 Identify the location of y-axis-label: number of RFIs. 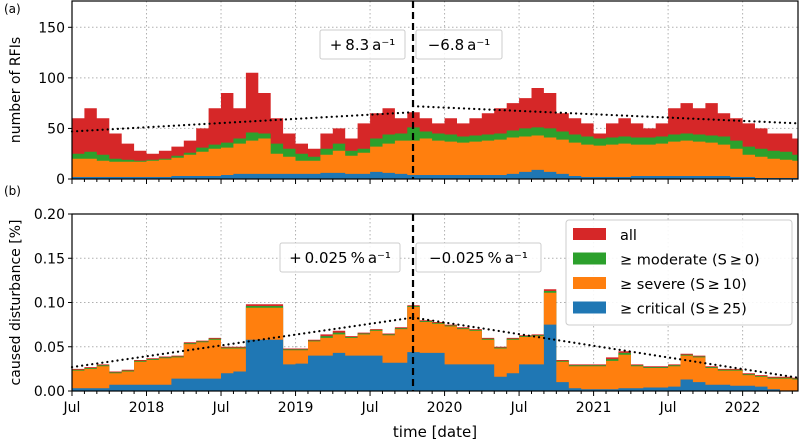
(16, 90).